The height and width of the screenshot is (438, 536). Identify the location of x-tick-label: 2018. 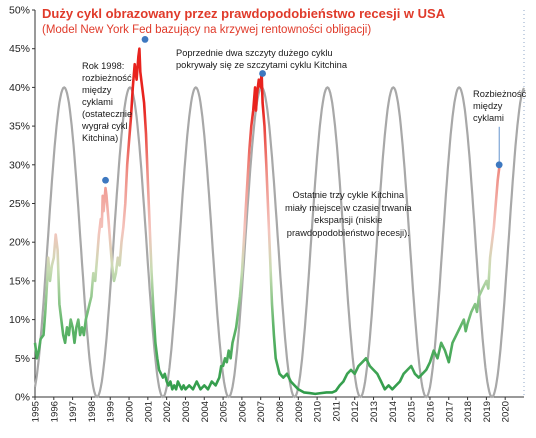
(468, 411).